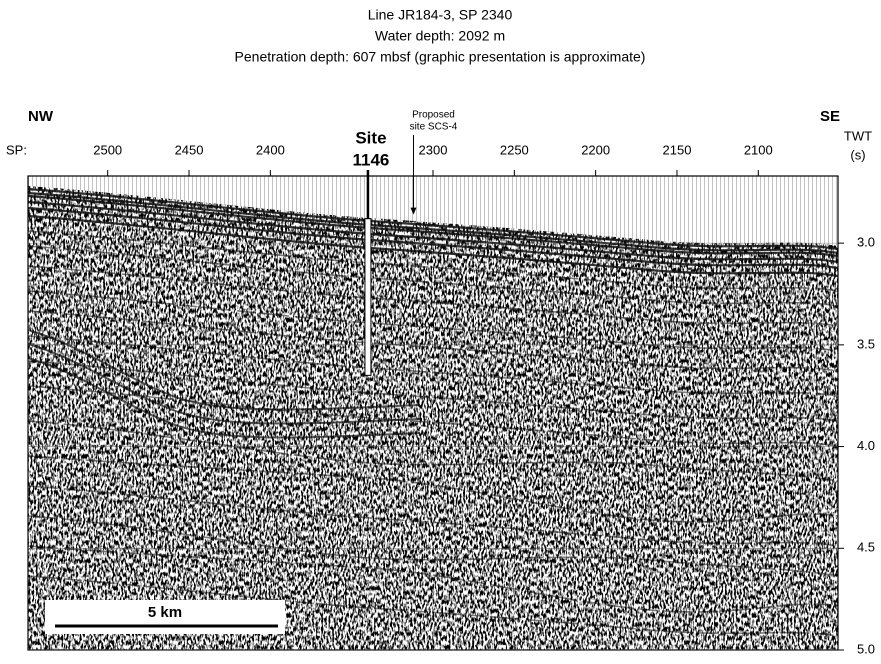  I want to click on drill-hole, so click(368, 297).